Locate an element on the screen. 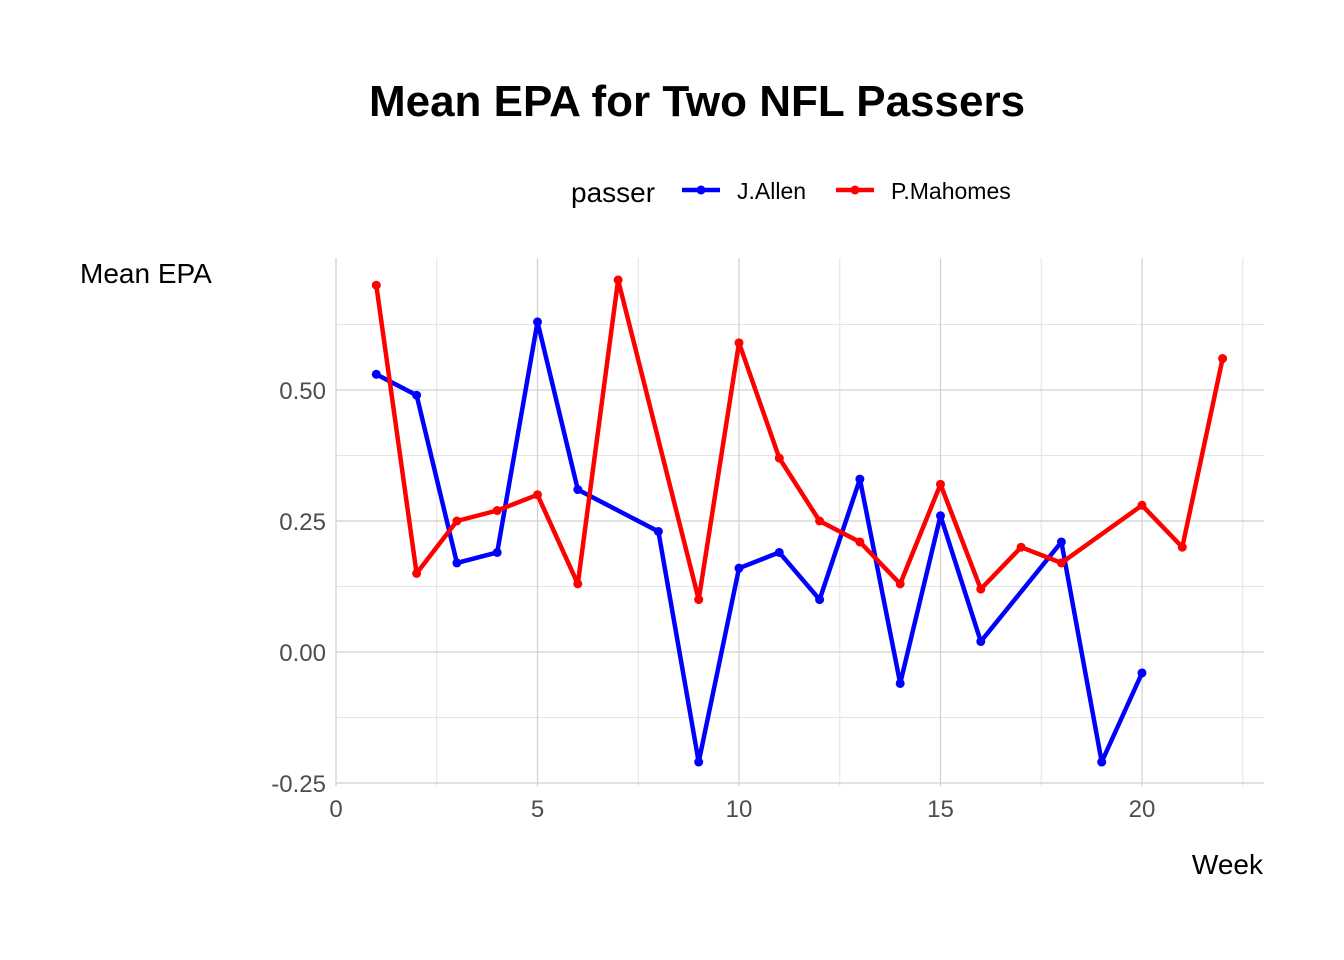 The image size is (1344, 960). y-tick-labels: -0.25 0.00 0.25 0.50 is located at coordinates (298, 588).